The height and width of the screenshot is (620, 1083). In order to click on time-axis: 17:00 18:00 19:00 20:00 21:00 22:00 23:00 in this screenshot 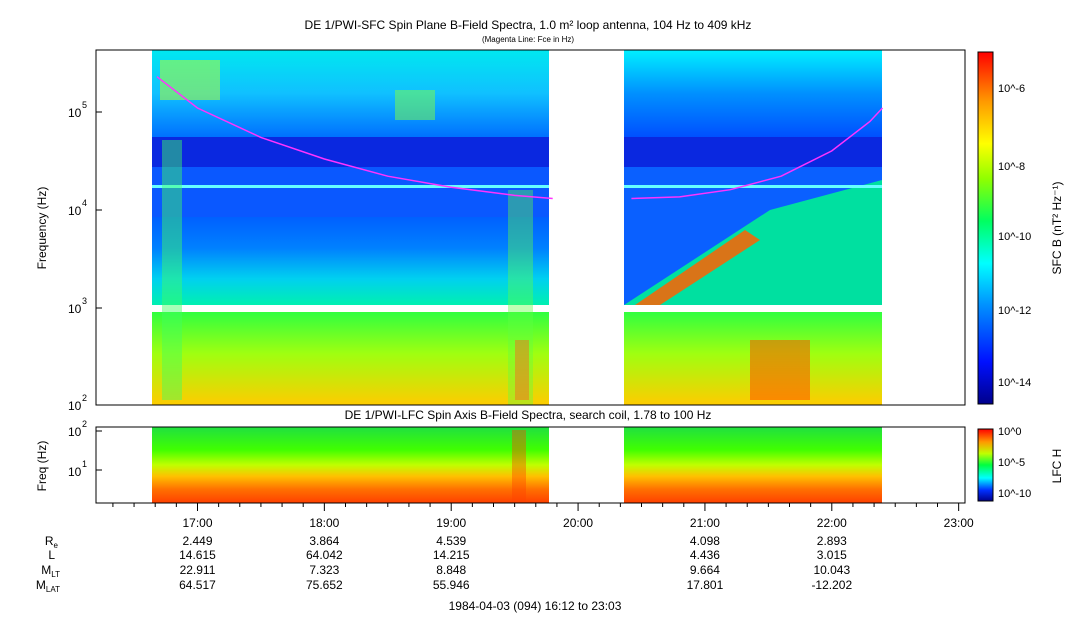, I will do `click(535, 516)`.